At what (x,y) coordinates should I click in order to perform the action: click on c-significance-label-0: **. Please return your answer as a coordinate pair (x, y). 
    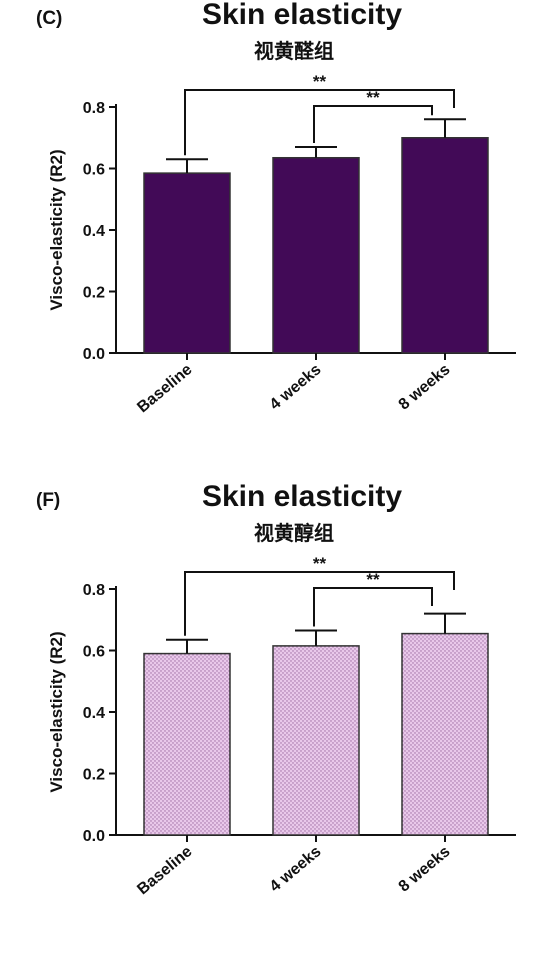
    Looking at the image, I should click on (320, 81).